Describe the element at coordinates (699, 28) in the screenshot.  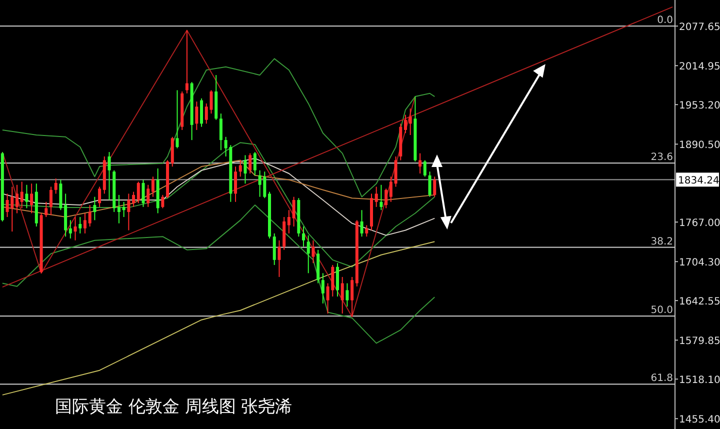
I see `y-tick-label: 2077.65` at that location.